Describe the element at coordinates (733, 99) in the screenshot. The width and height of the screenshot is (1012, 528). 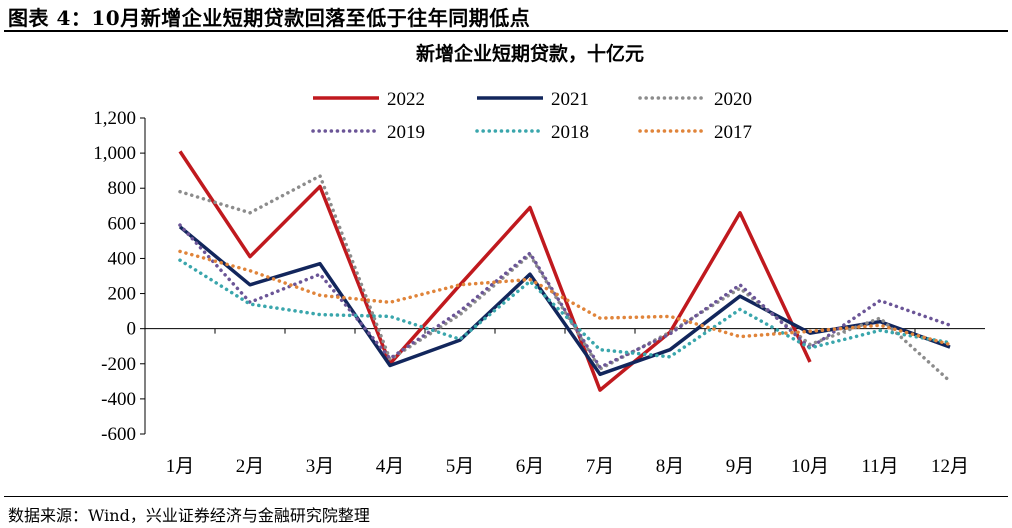
I see `legend-label-2020: 2020` at that location.